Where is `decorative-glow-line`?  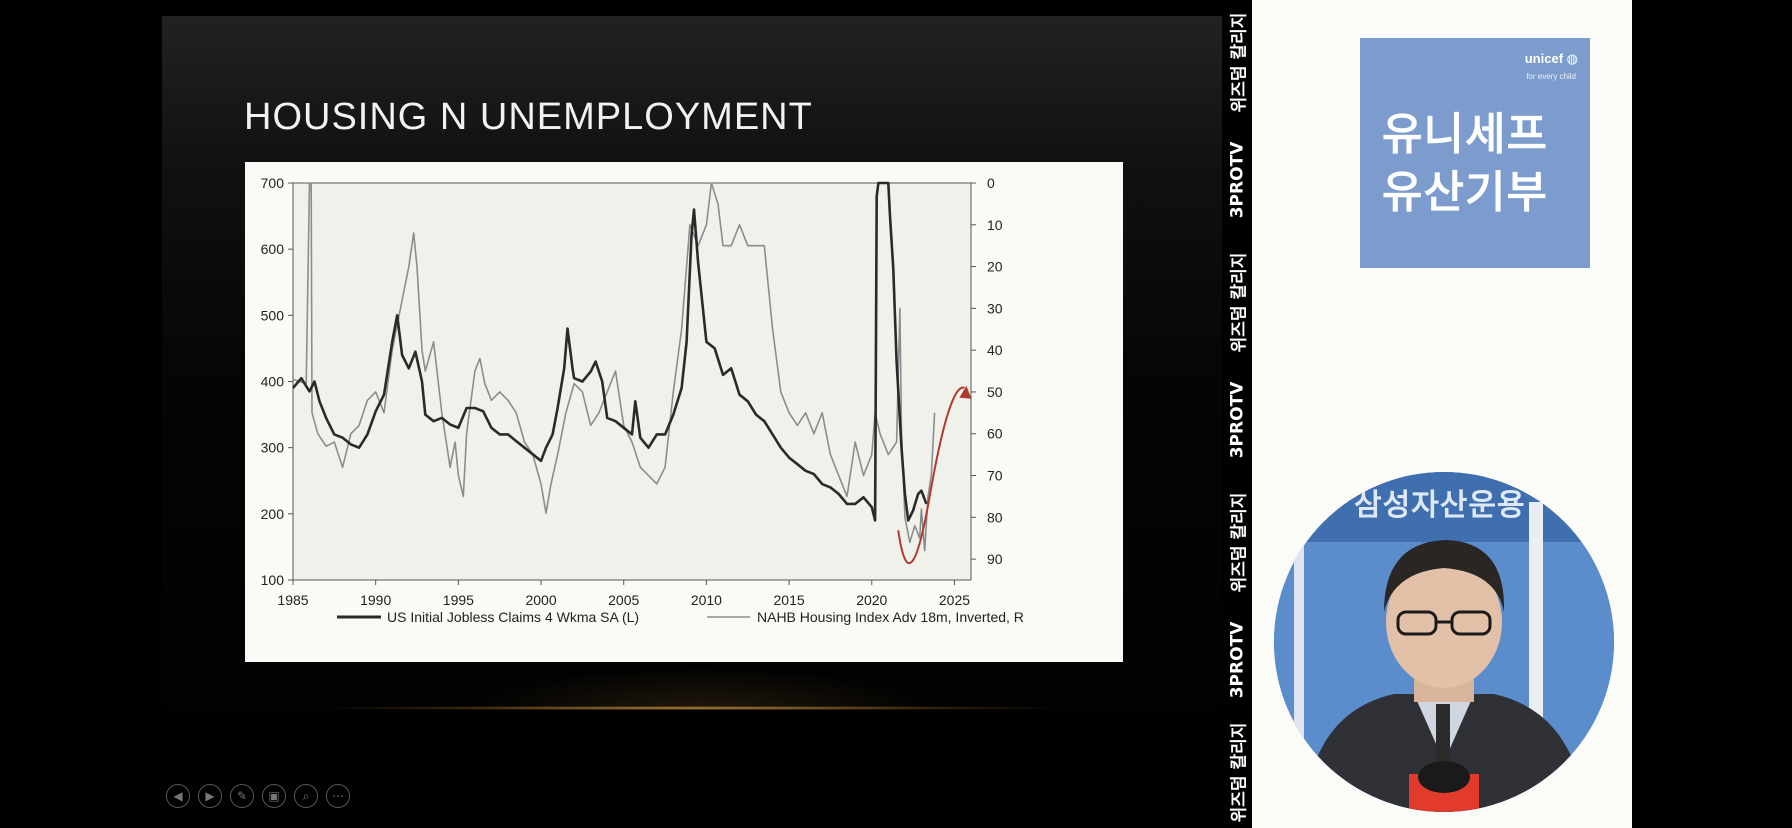
decorative-glow-line is located at coordinates (692, 708).